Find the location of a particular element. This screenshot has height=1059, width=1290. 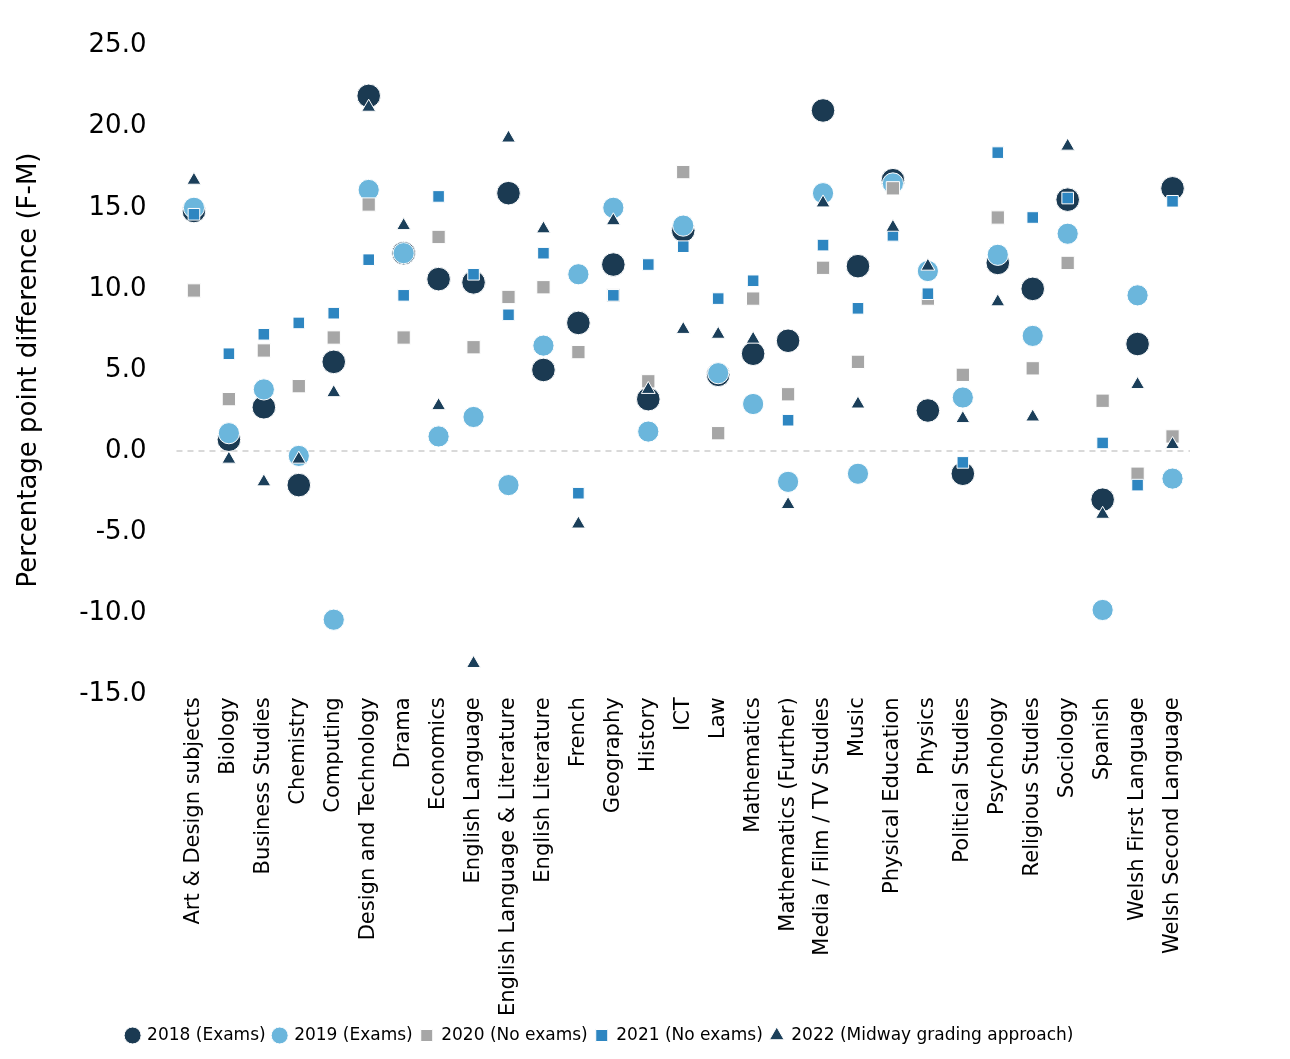

y-tick-label: -15.0 is located at coordinates (113, 692).